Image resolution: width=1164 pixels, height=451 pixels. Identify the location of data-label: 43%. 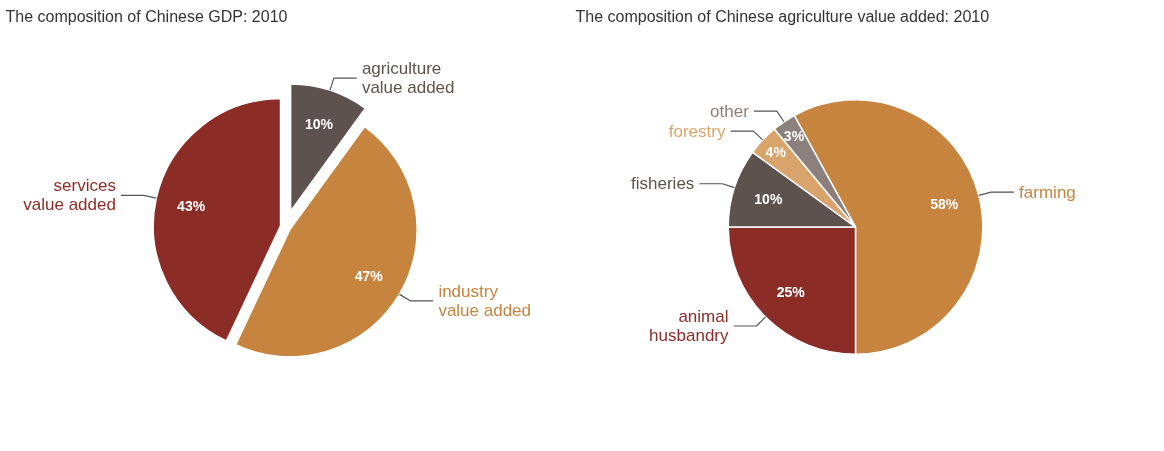
(191, 205).